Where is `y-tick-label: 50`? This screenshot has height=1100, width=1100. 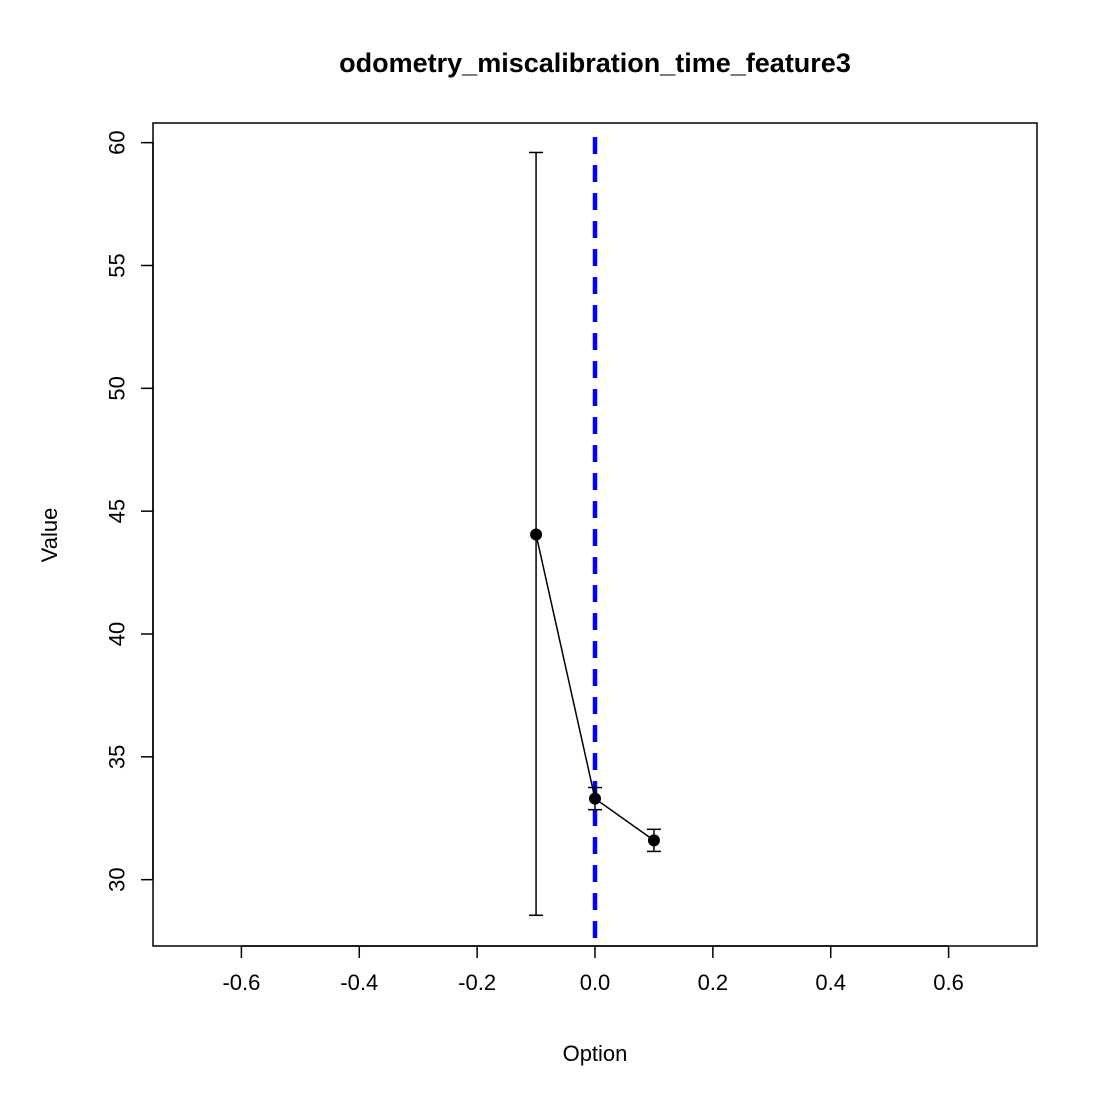 y-tick-label: 50 is located at coordinates (117, 388).